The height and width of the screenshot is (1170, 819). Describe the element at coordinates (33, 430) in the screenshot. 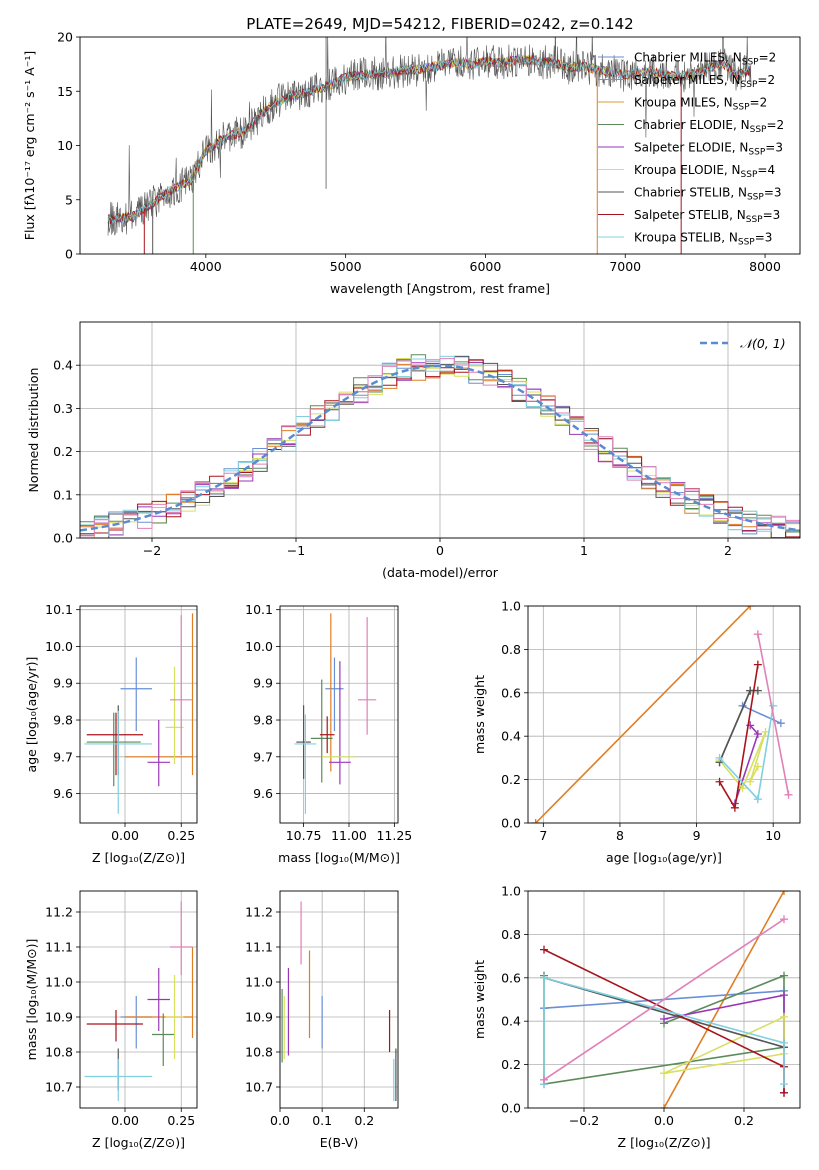

I see `y-axis-label: Normed distribution` at that location.